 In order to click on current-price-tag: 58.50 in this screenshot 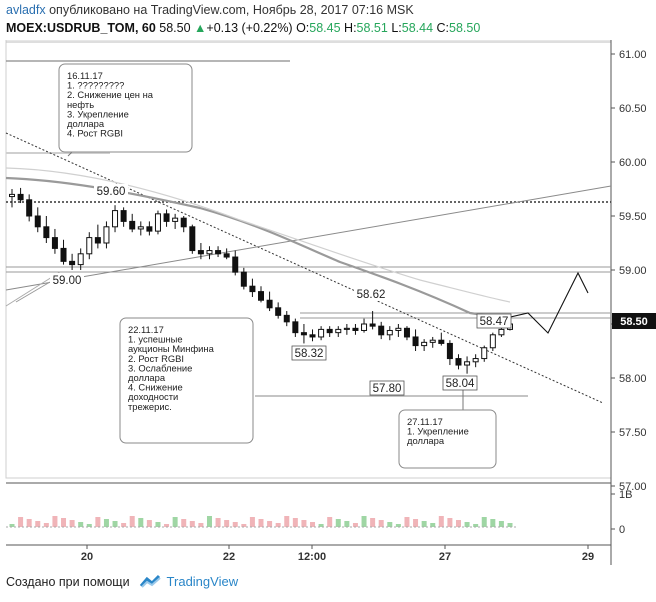, I will do `click(634, 322)`.